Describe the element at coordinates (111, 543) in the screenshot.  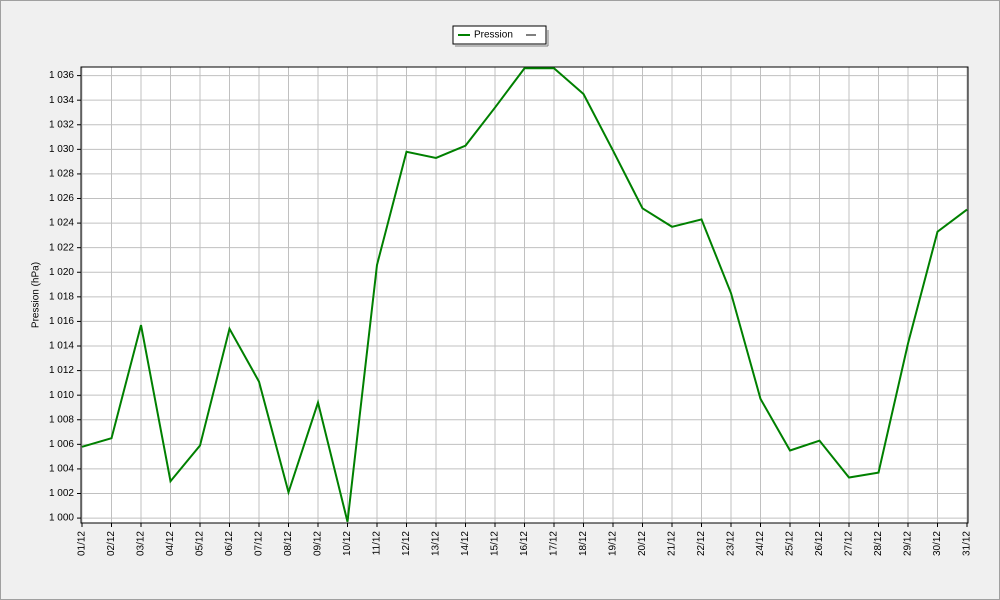
I see `x-tick-label: 02/12` at that location.